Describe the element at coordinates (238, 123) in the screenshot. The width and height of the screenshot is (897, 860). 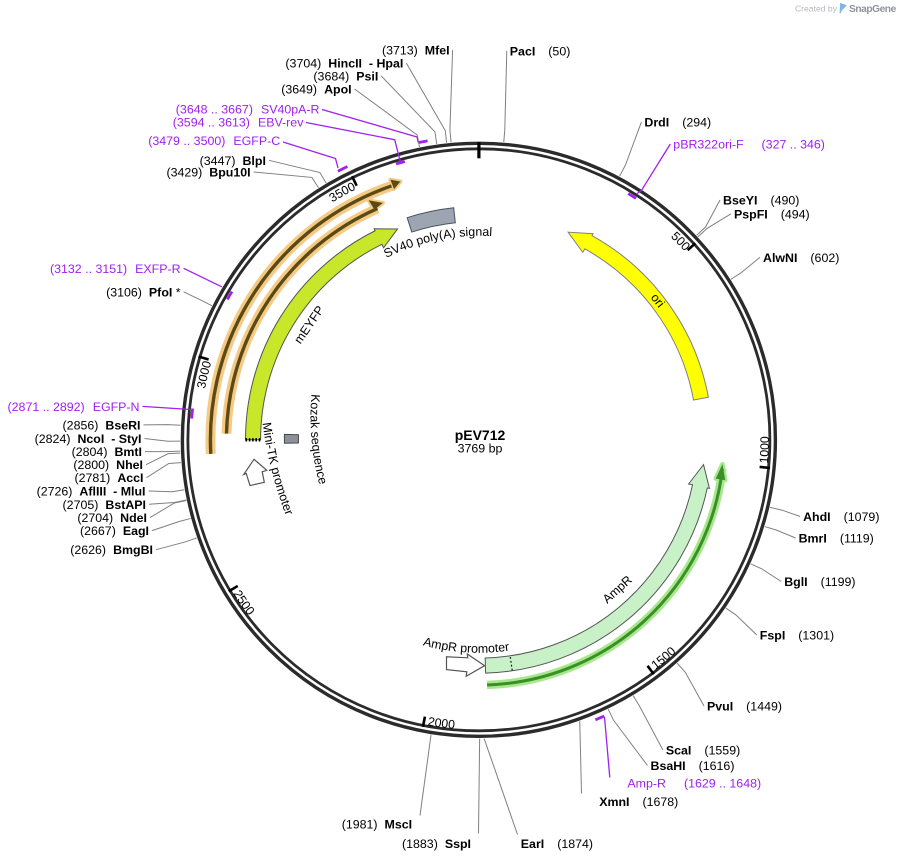
I see `svg-text:(3594 .. 3613)EBV-rev: (3594 .. 3613) EBV-rev` at that location.